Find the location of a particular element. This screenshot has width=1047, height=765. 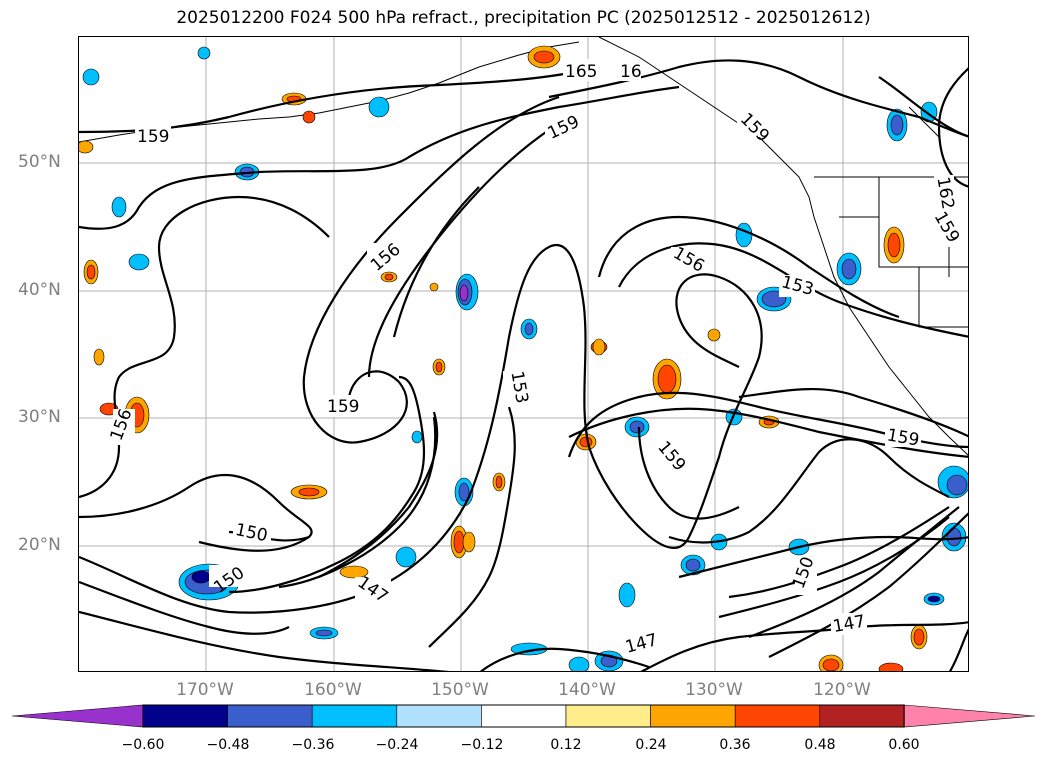

colorbar is located at coordinates (523, 716).